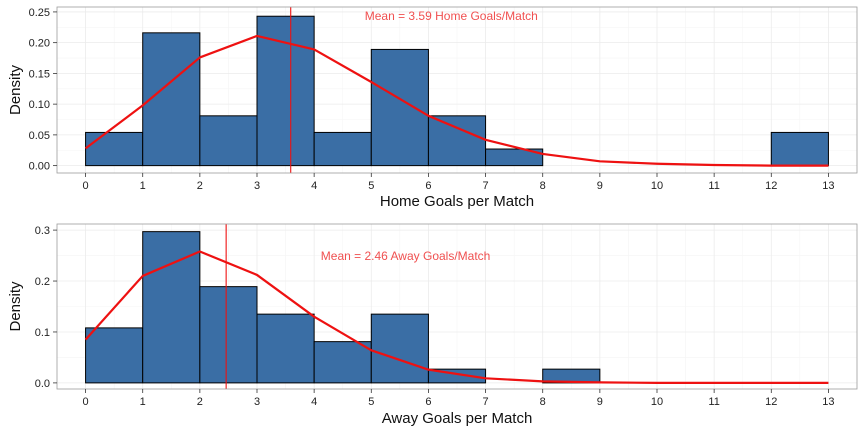 Image resolution: width=864 pixels, height=432 pixels. Describe the element at coordinates (39, 167) in the screenshot. I see `y-tick-label: 0.00` at that location.